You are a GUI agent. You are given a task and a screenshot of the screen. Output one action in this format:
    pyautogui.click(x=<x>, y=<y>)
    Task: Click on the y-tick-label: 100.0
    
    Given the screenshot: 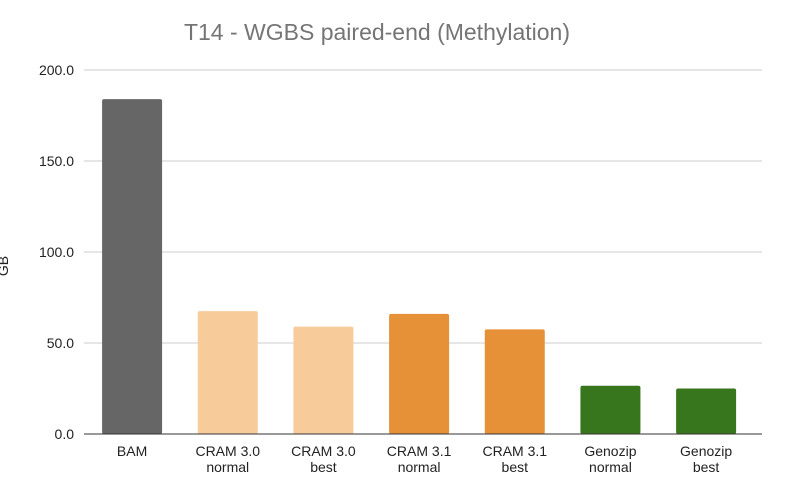 What is the action you would take?
    pyautogui.click(x=56, y=252)
    